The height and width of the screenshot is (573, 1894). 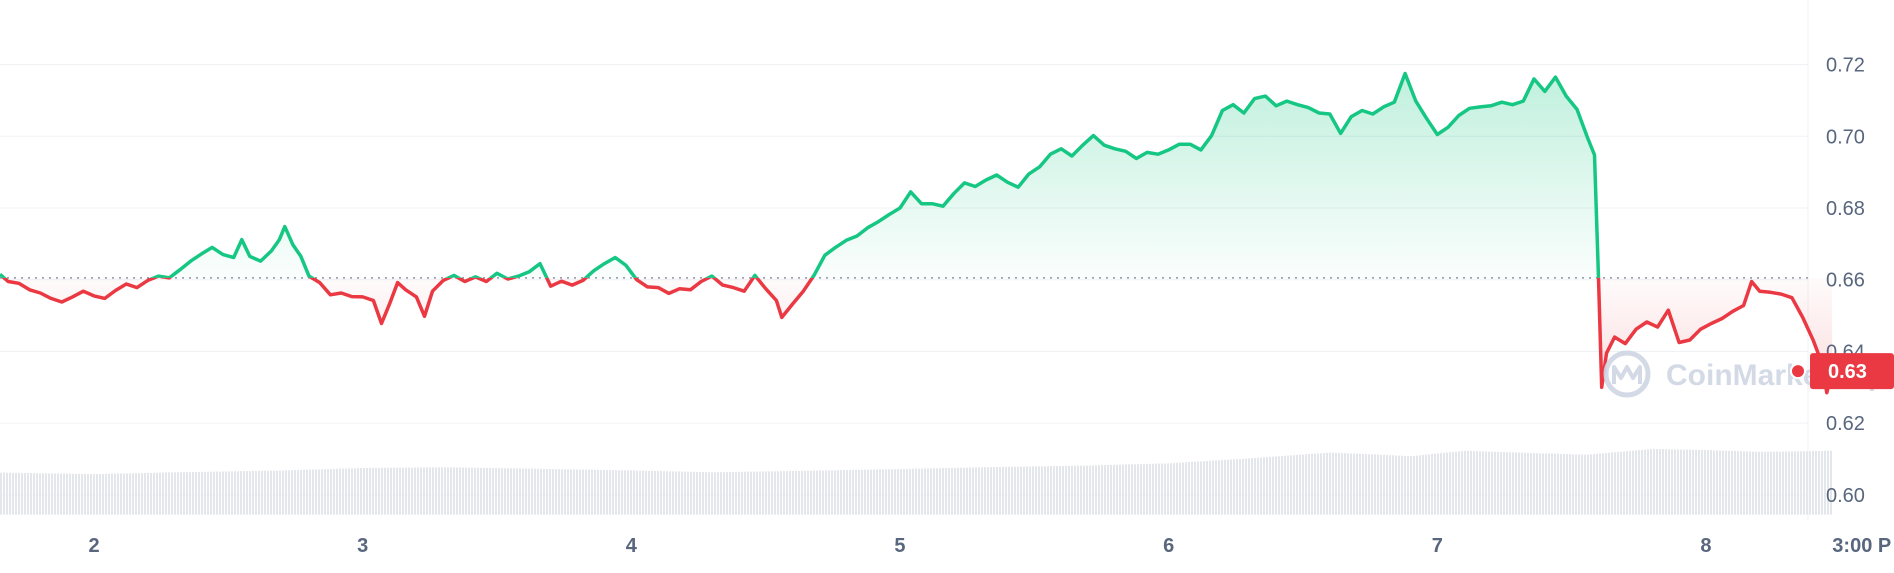 I want to click on volume-bars, so click(x=916, y=482).